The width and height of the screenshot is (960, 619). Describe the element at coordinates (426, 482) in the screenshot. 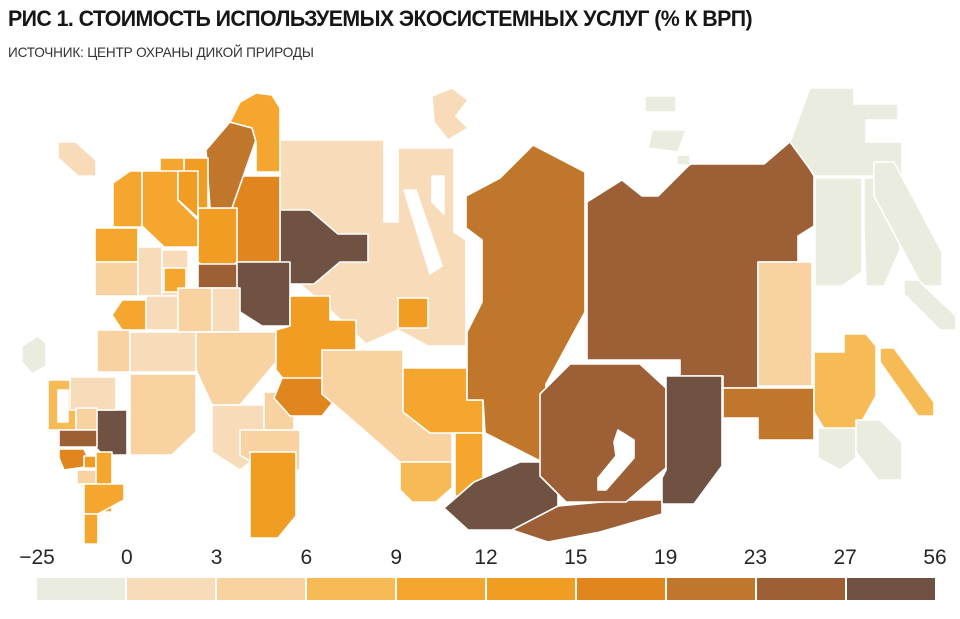

I see `map-region-r38` at that location.